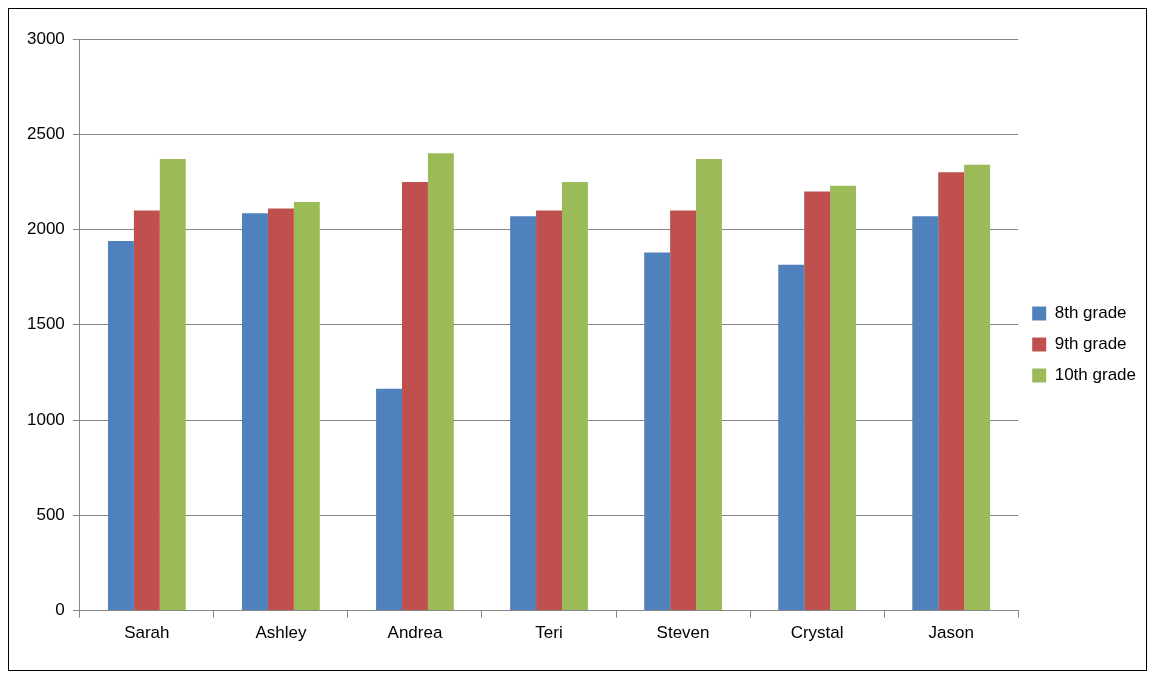  I want to click on y-tick-label: 3000, so click(45, 38).